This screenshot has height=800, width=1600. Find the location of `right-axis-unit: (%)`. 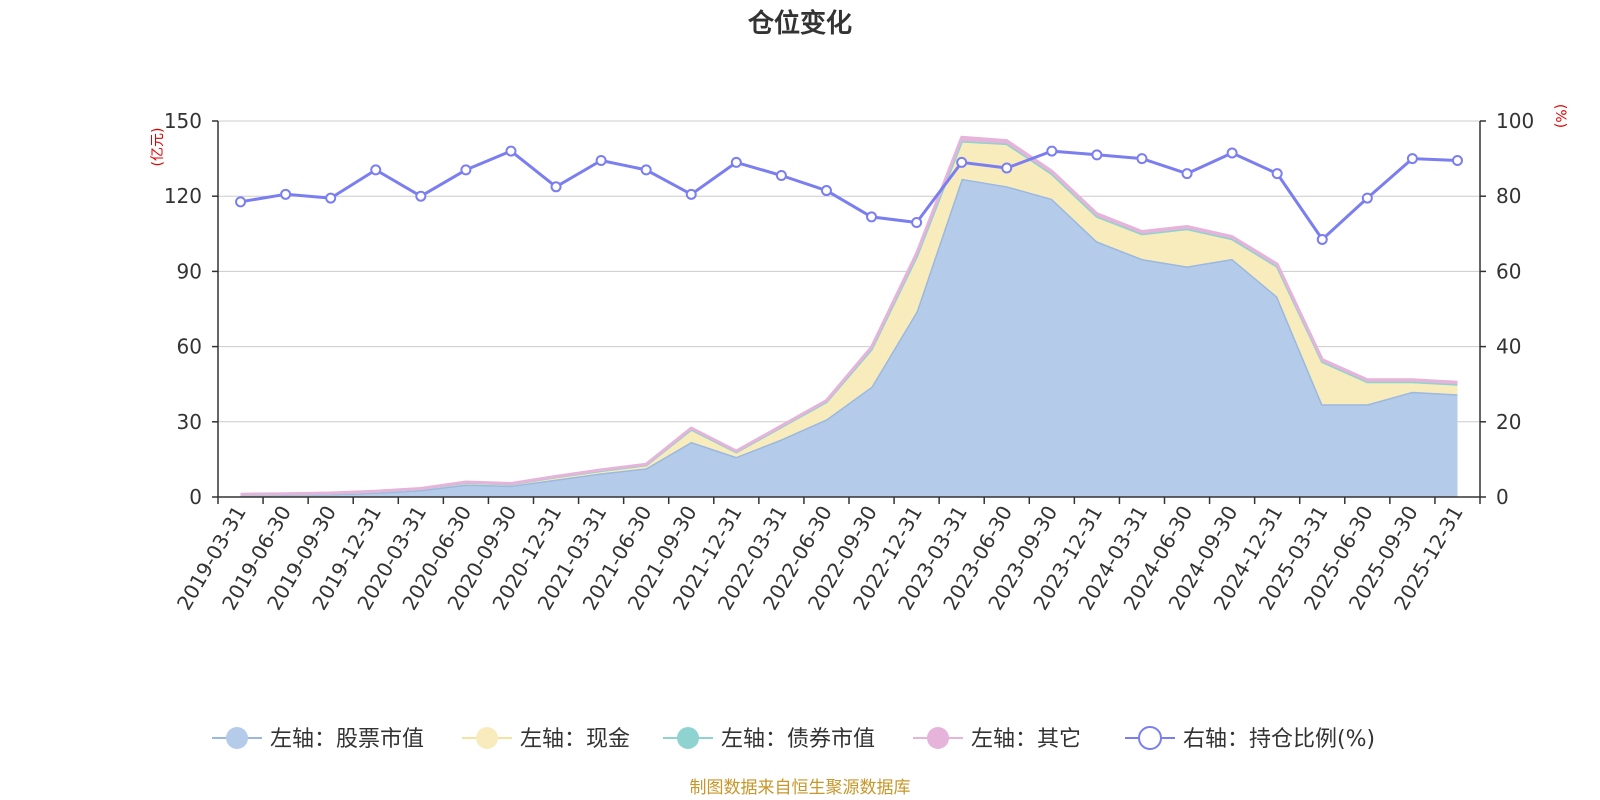

right-axis-unit: (%) is located at coordinates (1560, 116).